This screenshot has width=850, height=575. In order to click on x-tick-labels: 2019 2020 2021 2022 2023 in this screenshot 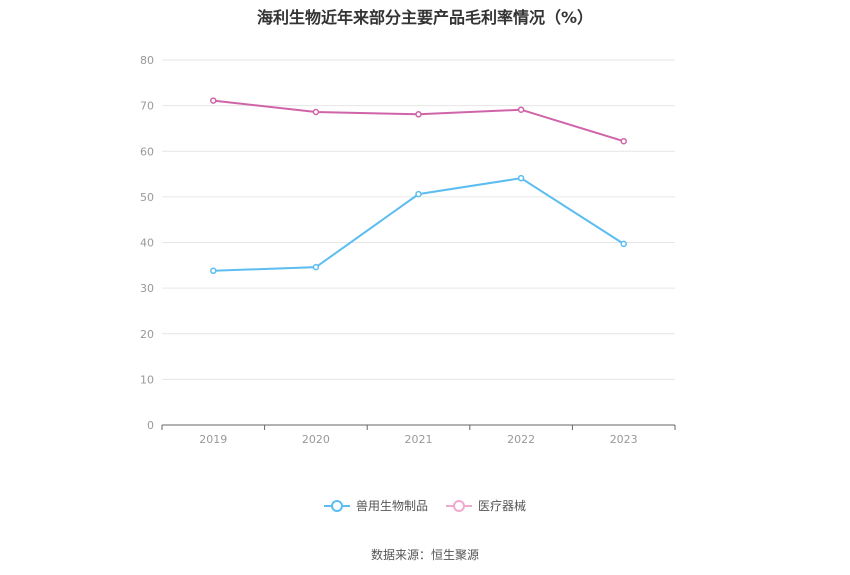, I will do `click(418, 439)`.